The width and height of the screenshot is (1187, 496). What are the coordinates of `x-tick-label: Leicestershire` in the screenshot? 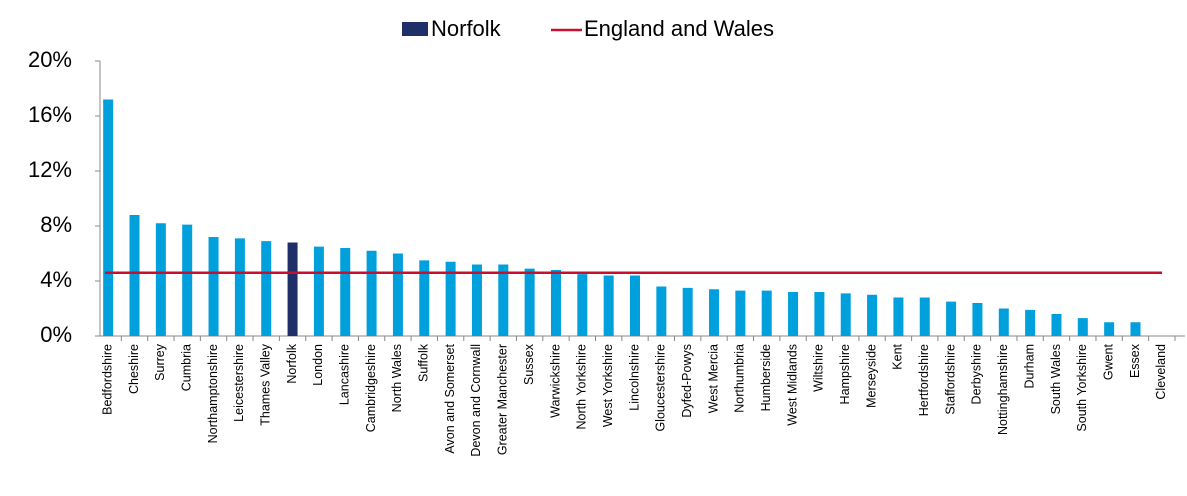 It's located at (239, 383).